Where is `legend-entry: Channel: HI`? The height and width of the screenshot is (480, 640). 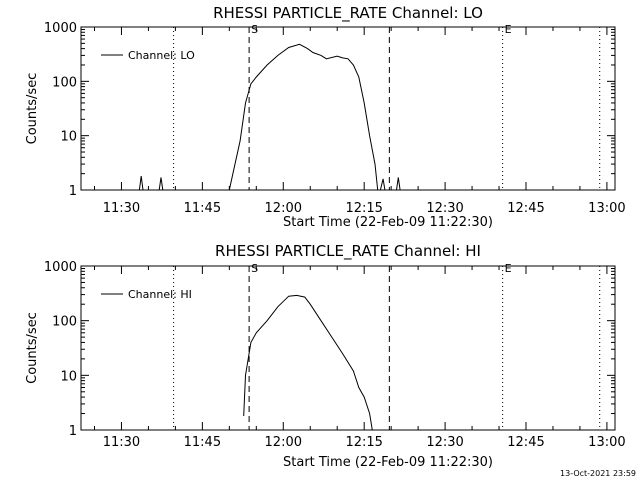
legend-entry: Channel: HI is located at coordinates (160, 294).